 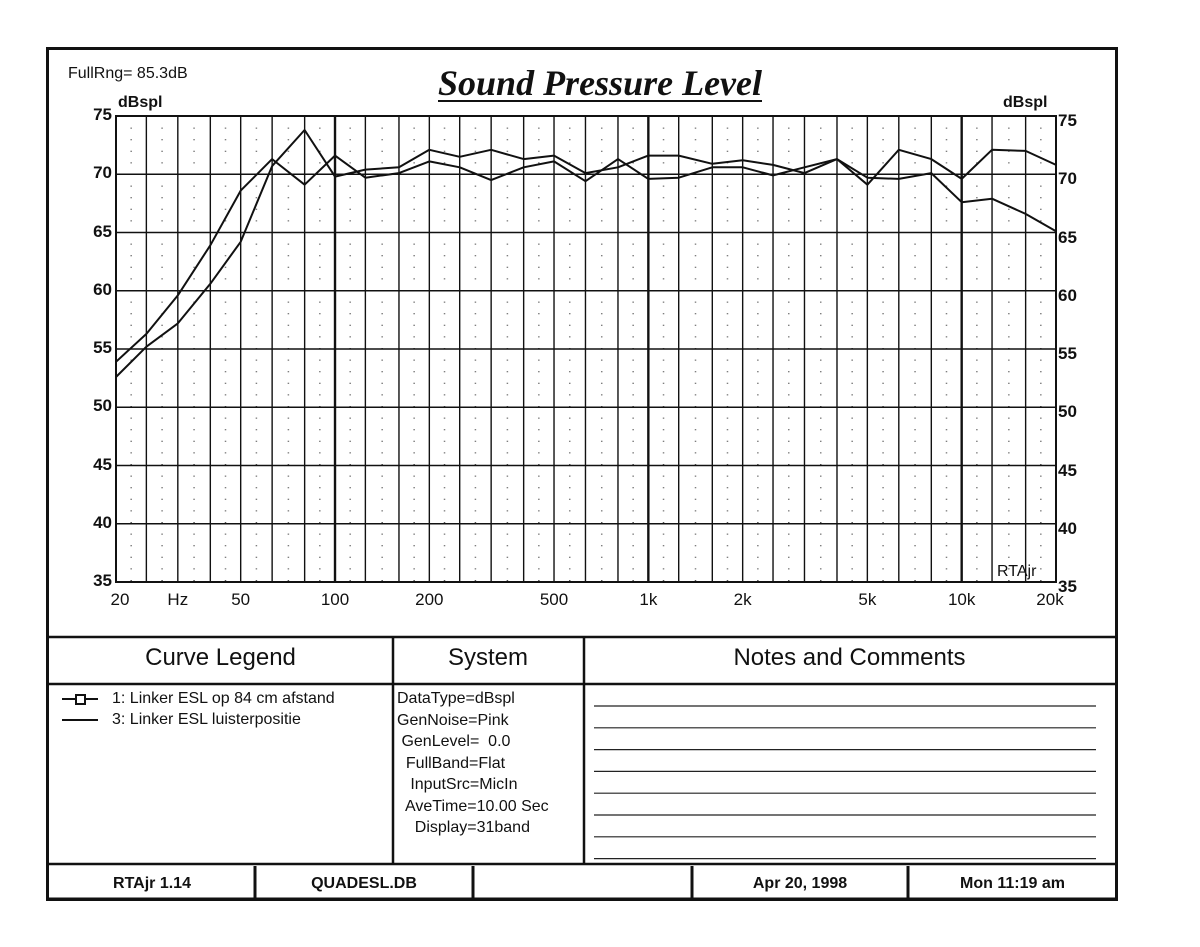 I want to click on y-tick-label-left: 70, so click(x=102, y=173).